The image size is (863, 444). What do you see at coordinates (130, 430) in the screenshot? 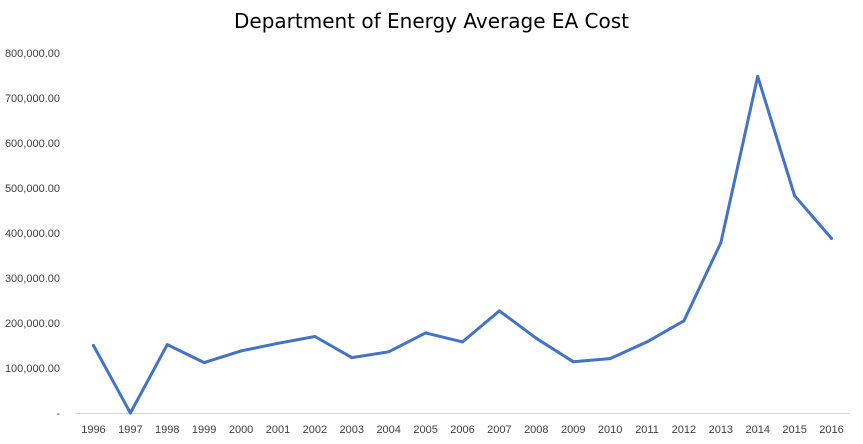
I see `x-tick-label: 1997` at bounding box center [130, 430].